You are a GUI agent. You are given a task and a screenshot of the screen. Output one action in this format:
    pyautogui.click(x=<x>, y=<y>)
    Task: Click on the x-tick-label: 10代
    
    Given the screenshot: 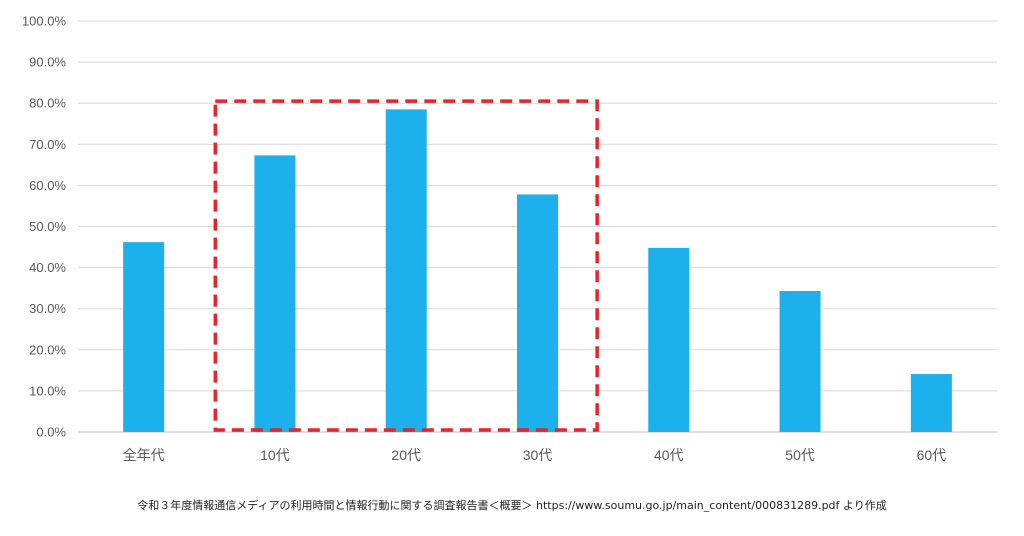 What is the action you would take?
    pyautogui.click(x=275, y=455)
    